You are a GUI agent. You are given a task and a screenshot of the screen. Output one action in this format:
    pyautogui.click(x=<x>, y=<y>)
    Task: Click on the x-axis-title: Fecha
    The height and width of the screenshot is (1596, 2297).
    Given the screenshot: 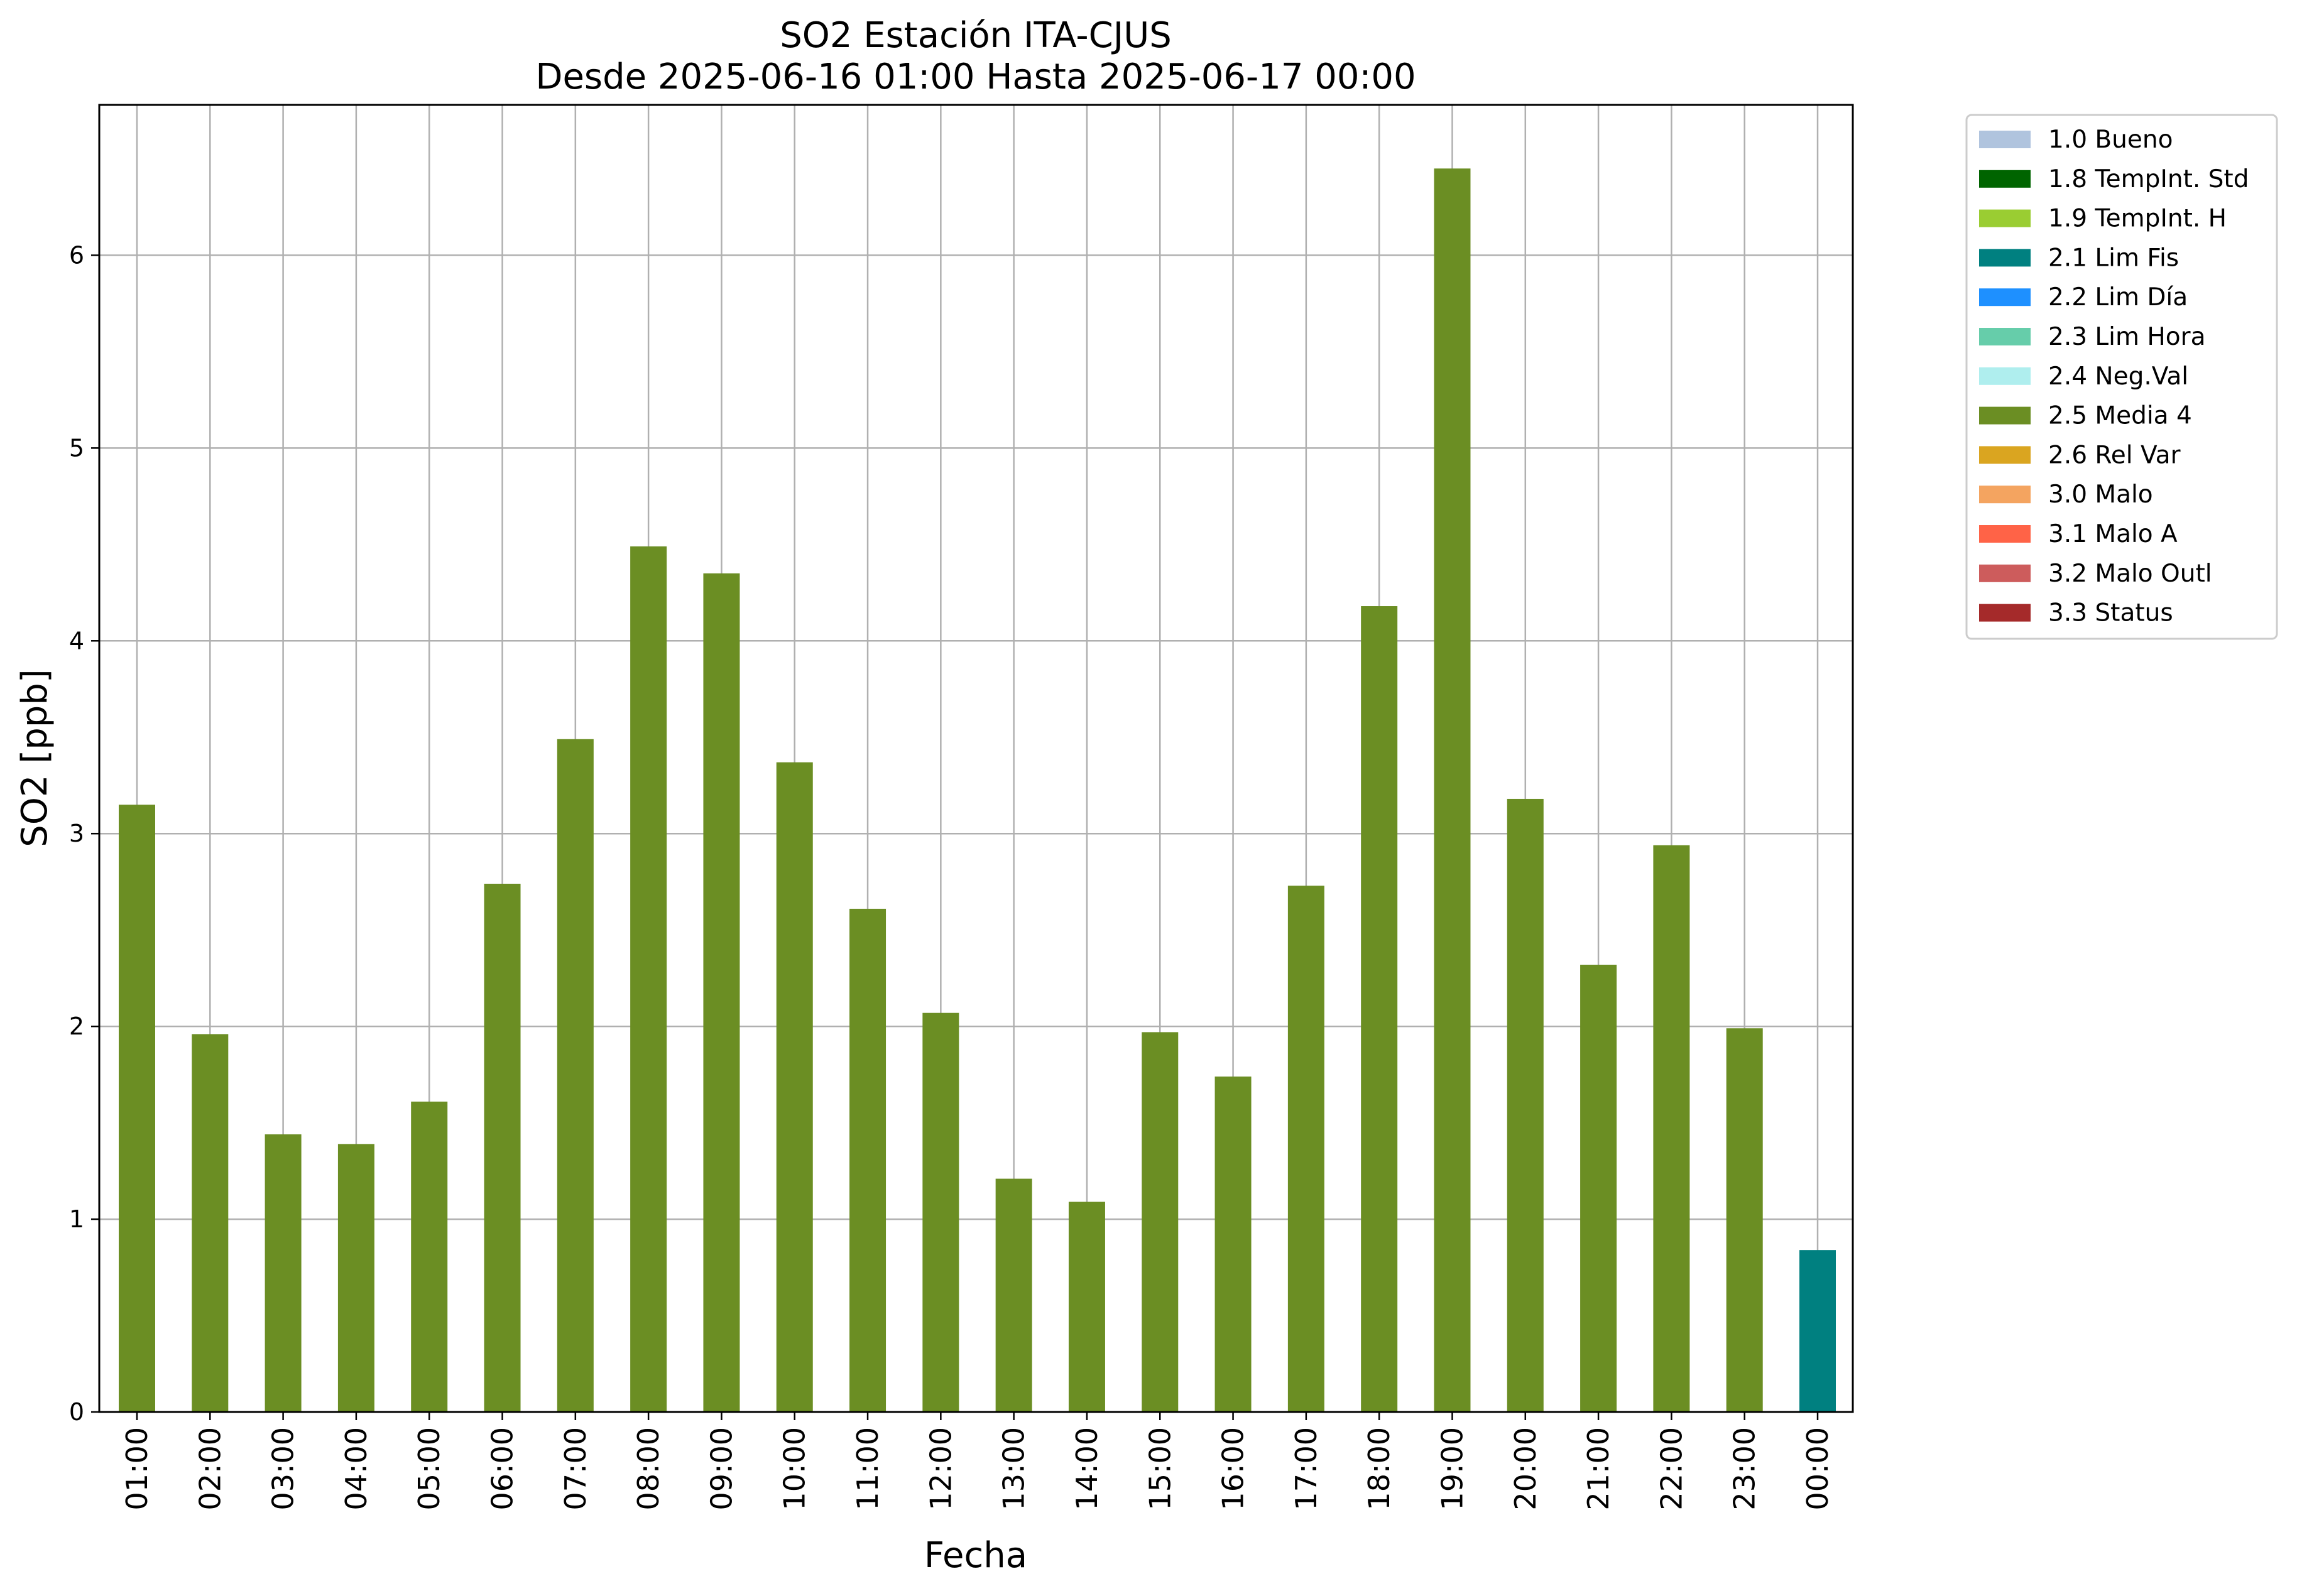 What is the action you would take?
    pyautogui.click(x=975, y=1555)
    